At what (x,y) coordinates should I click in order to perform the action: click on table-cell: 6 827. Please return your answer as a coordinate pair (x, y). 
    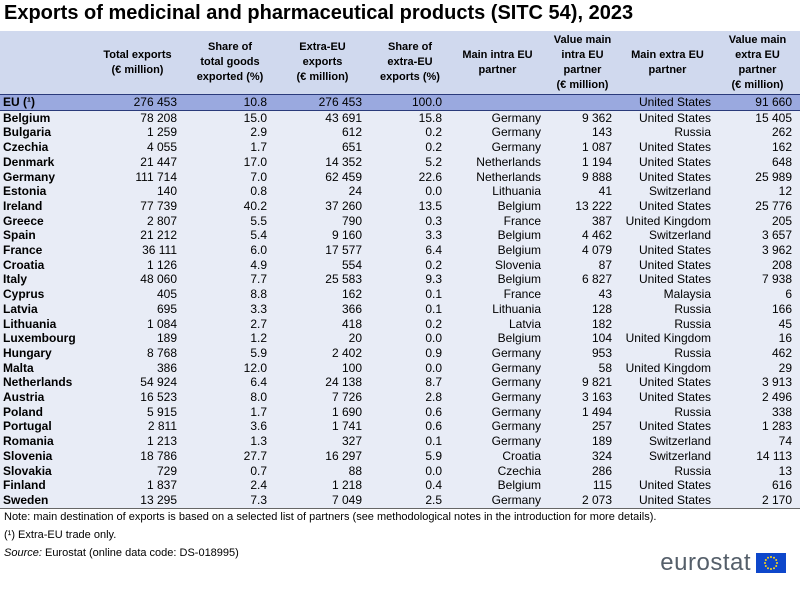
    Looking at the image, I should click on (596, 279).